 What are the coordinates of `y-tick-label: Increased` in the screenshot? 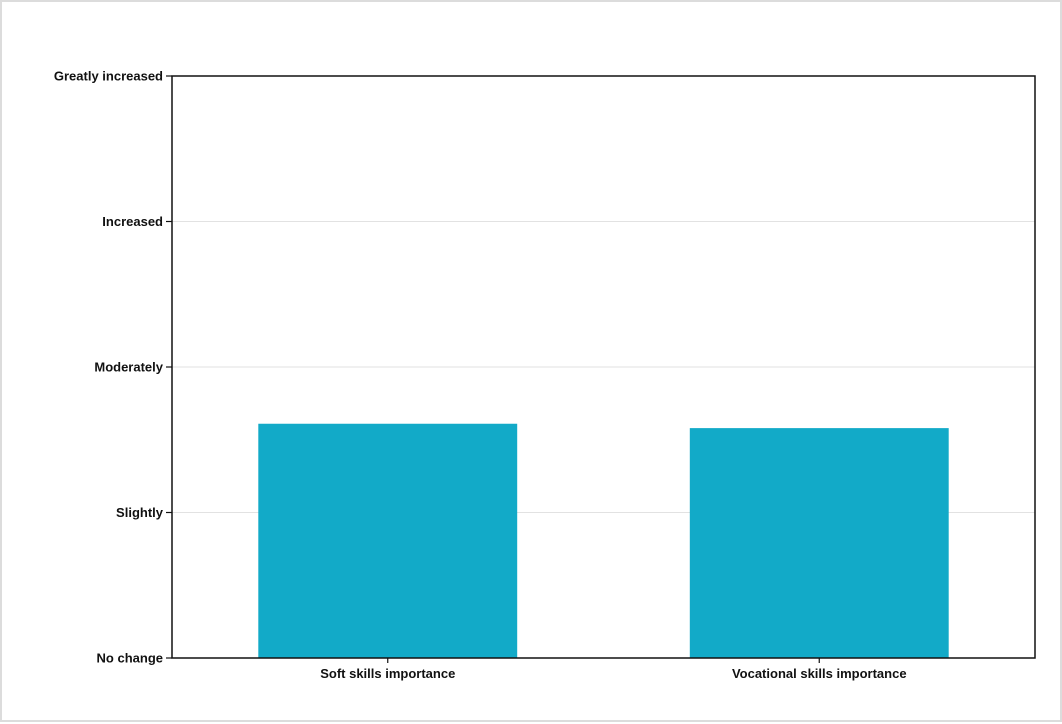 It's located at (132, 221).